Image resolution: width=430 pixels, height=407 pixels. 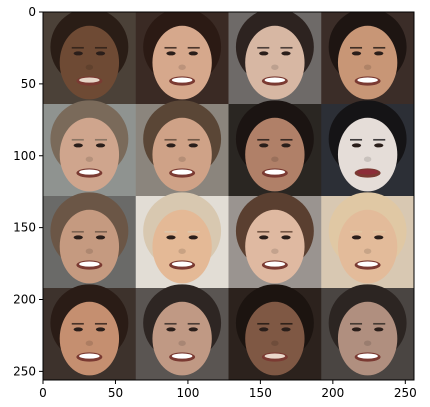 I want to click on x-tick-label: 100, so click(x=187, y=393).